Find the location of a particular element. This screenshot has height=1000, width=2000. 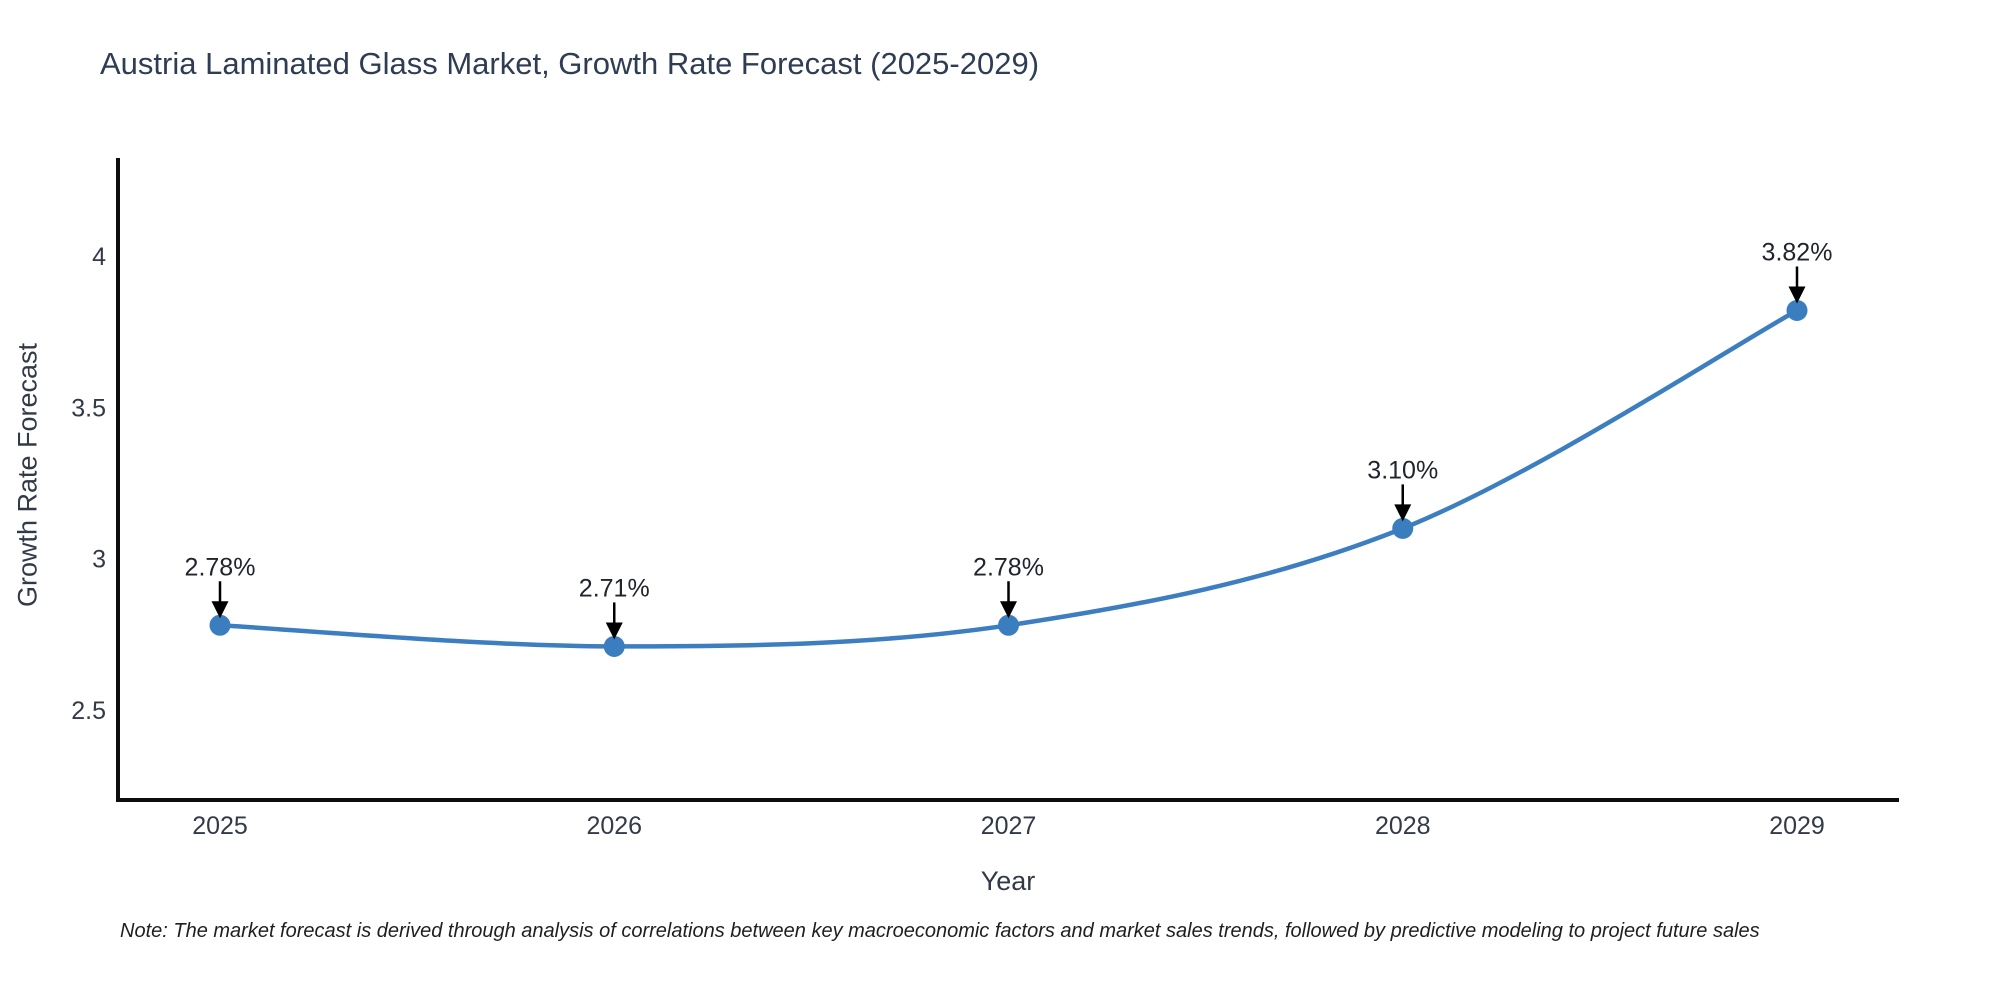

x-tick-label: 2025 is located at coordinates (220, 826).